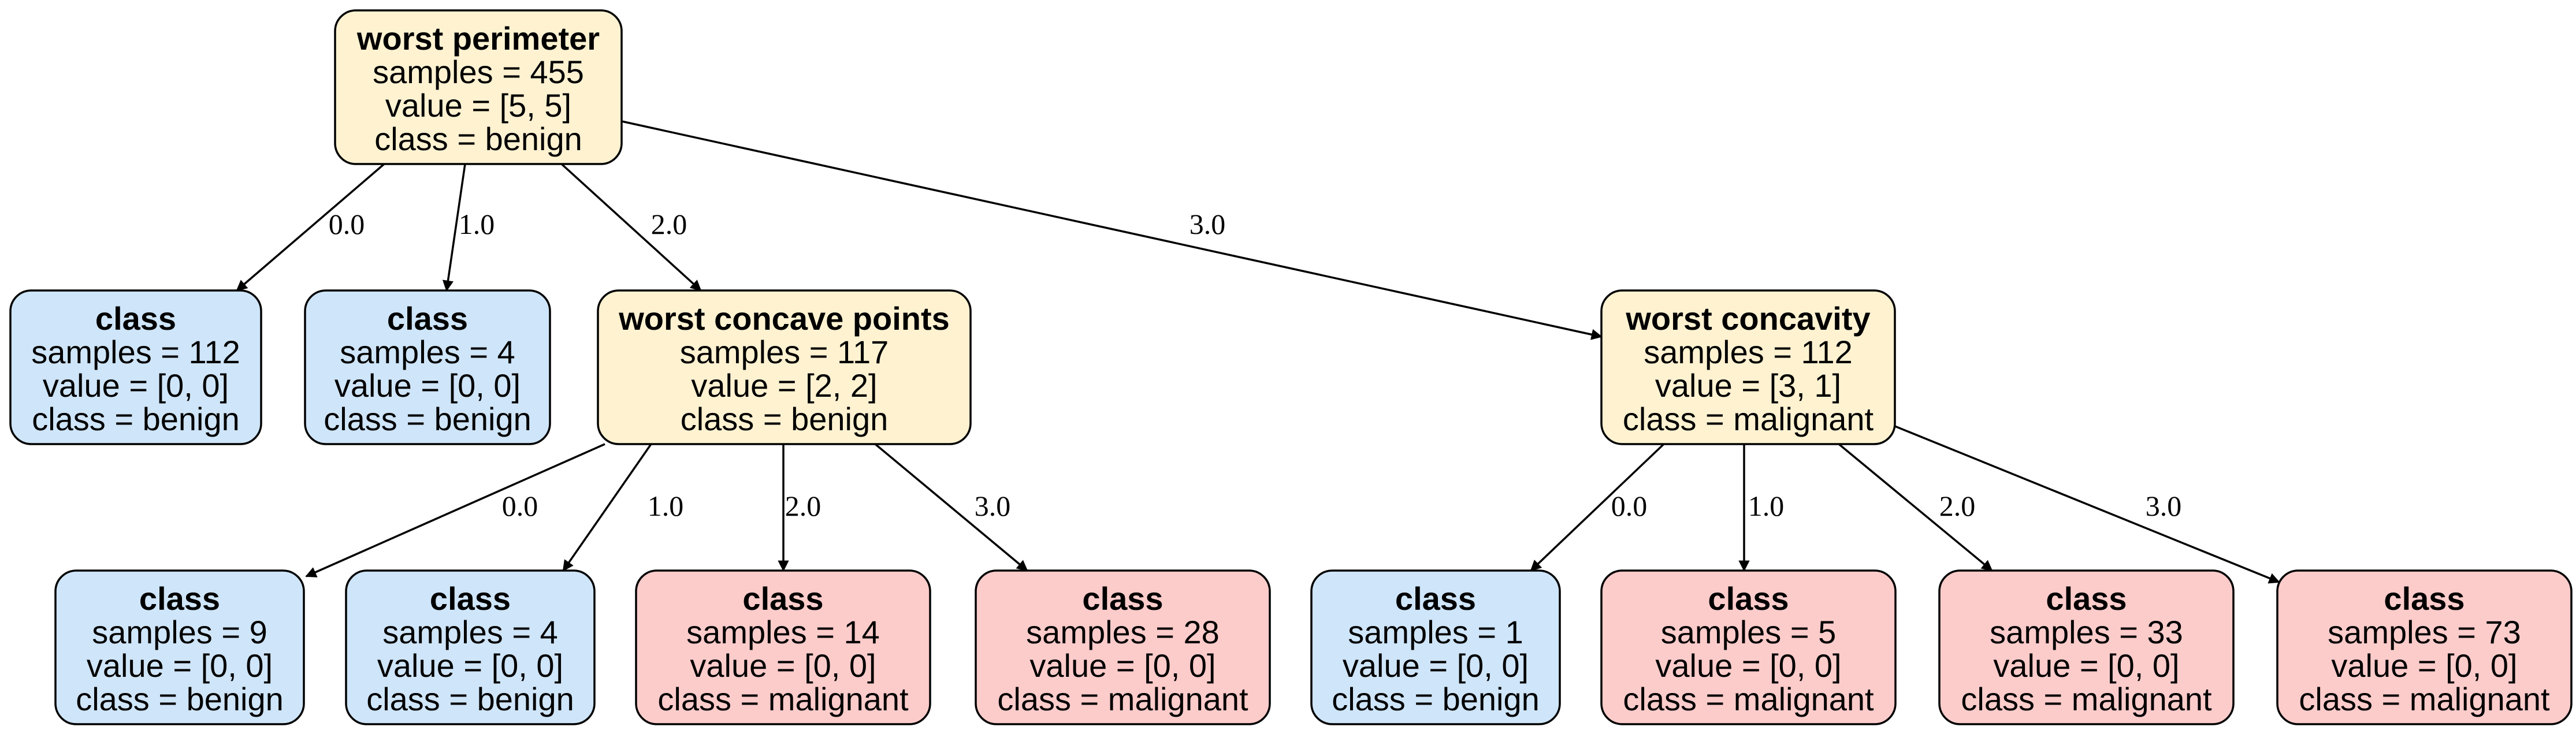 Image resolution: width=2576 pixels, height=734 pixels. Describe the element at coordinates (2086, 632) in the screenshot. I see `node-samples: samples = 33` at that location.